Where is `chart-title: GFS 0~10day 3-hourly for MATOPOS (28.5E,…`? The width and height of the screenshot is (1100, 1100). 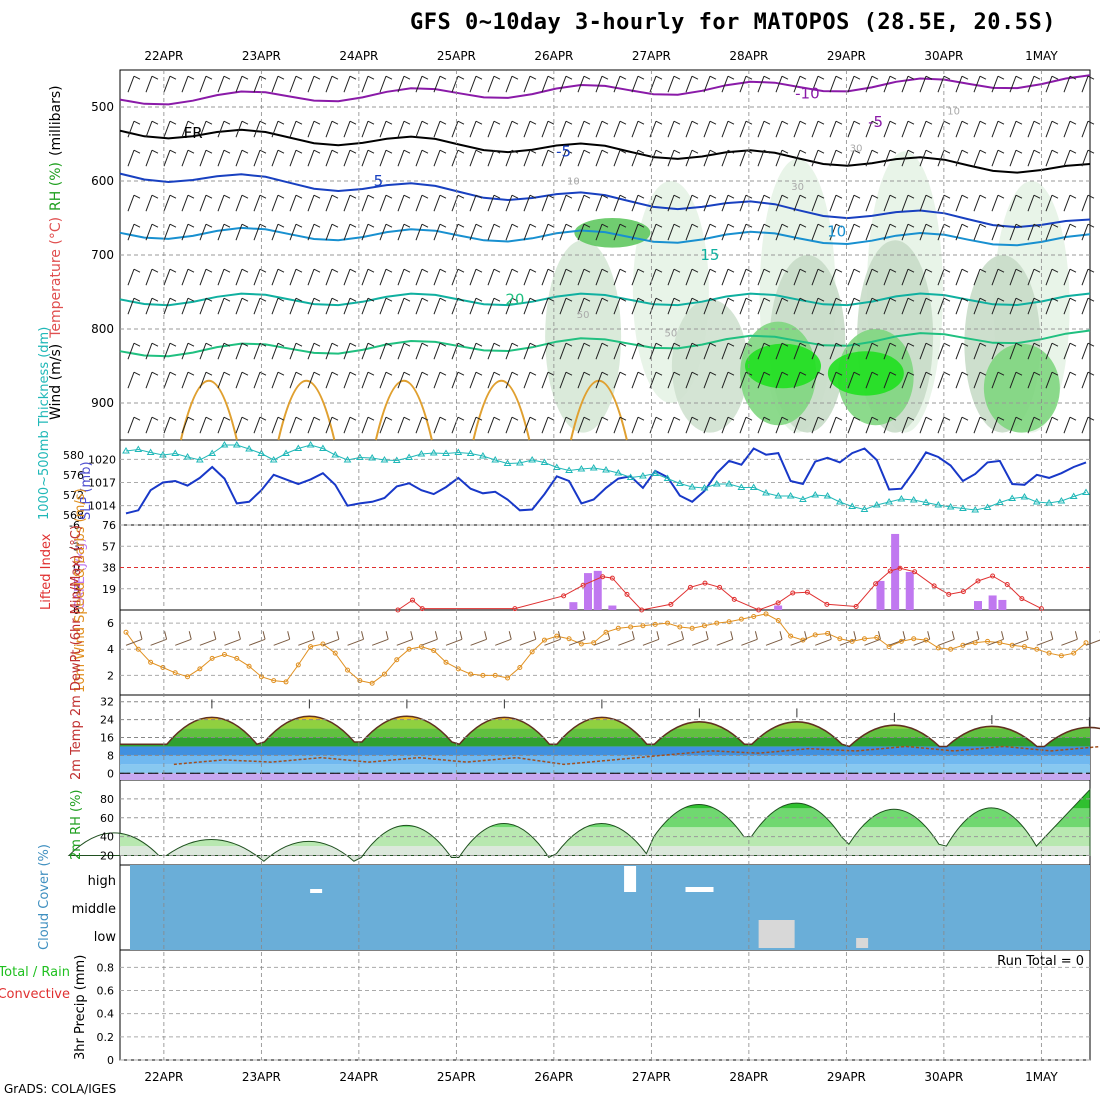
chart-title: GFS 0~10day 3-hourly for MATOPOS (28.5E,… is located at coordinates (733, 22).